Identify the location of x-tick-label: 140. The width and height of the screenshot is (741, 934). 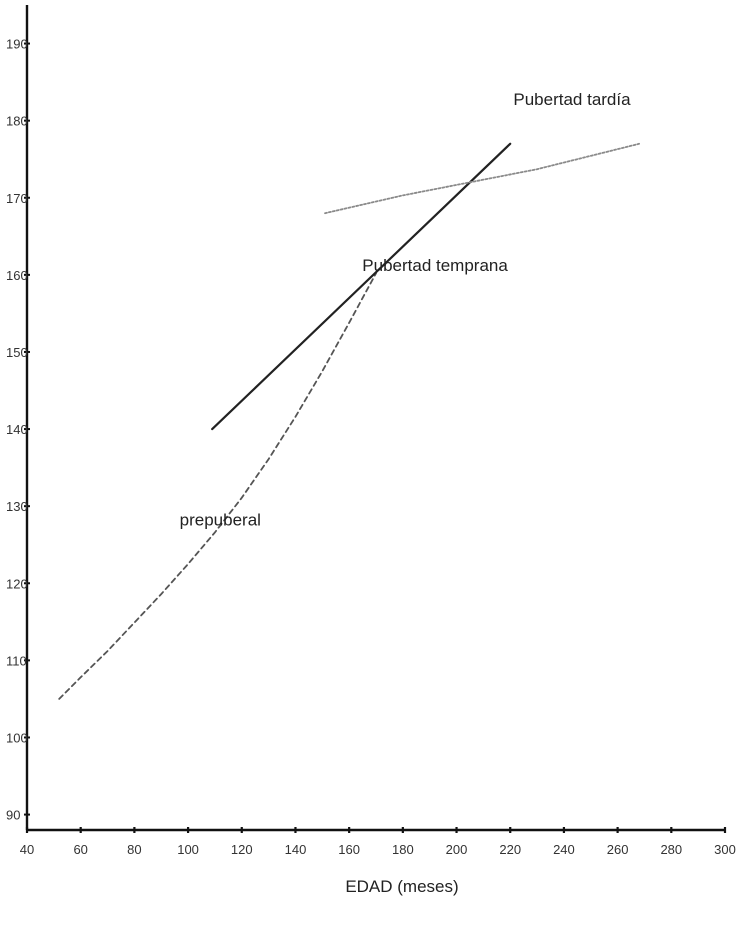
(296, 849).